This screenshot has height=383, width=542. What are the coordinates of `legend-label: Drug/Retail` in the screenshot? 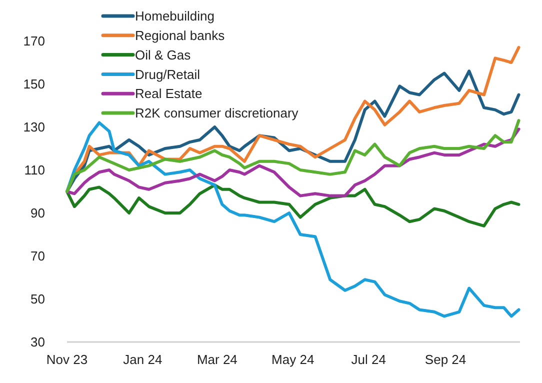 It's located at (167, 74).